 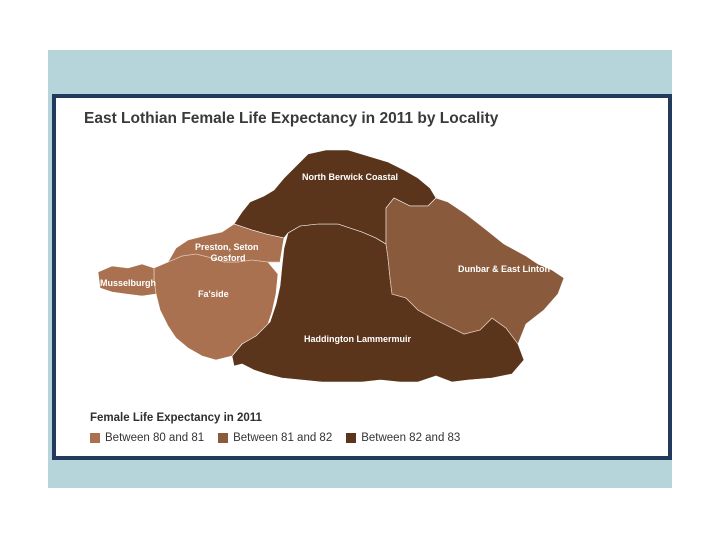 I want to click on region-boundaries, so click(x=336, y=276).